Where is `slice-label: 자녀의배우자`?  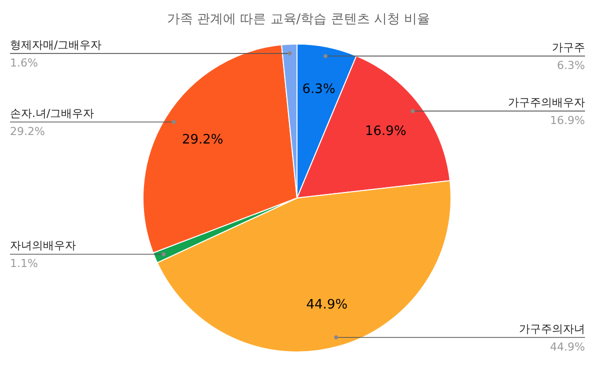
slice-label: 자녀의배우자 is located at coordinates (43, 245).